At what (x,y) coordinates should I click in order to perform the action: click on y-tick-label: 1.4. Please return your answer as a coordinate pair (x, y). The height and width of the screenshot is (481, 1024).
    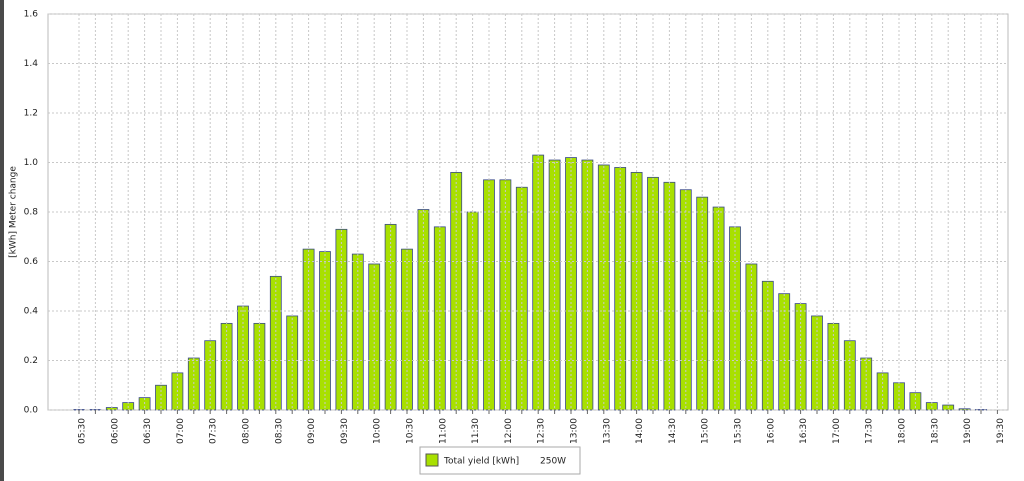
    Looking at the image, I should click on (31, 64).